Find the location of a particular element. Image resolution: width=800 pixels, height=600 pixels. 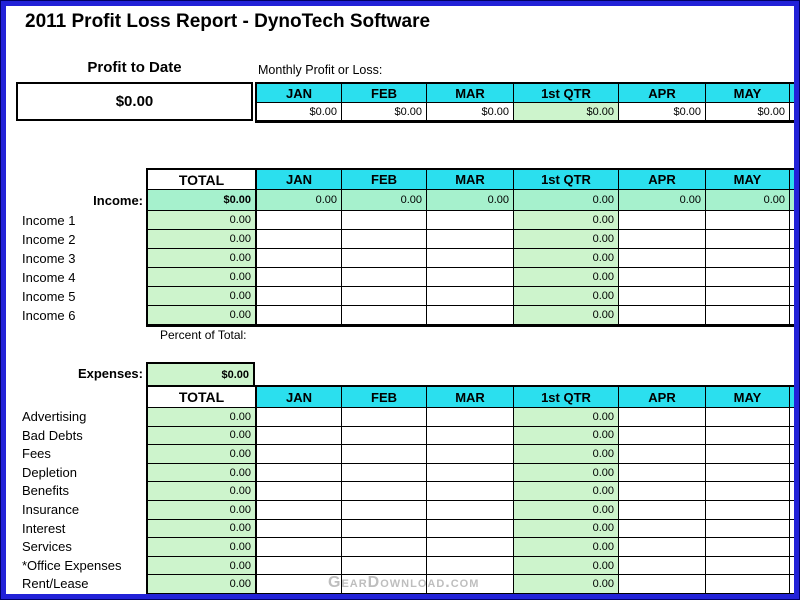

income-table-income-6-apr-cell is located at coordinates (662, 315).